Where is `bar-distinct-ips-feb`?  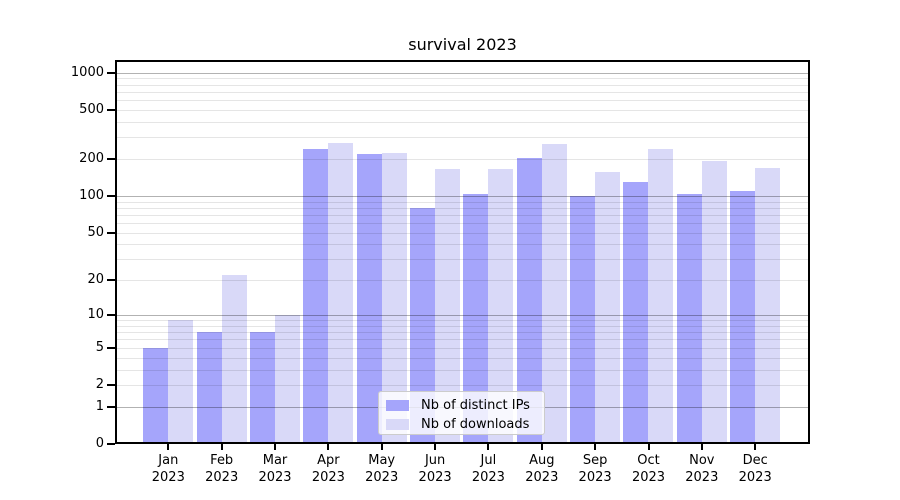 bar-distinct-ips-feb is located at coordinates (209, 388).